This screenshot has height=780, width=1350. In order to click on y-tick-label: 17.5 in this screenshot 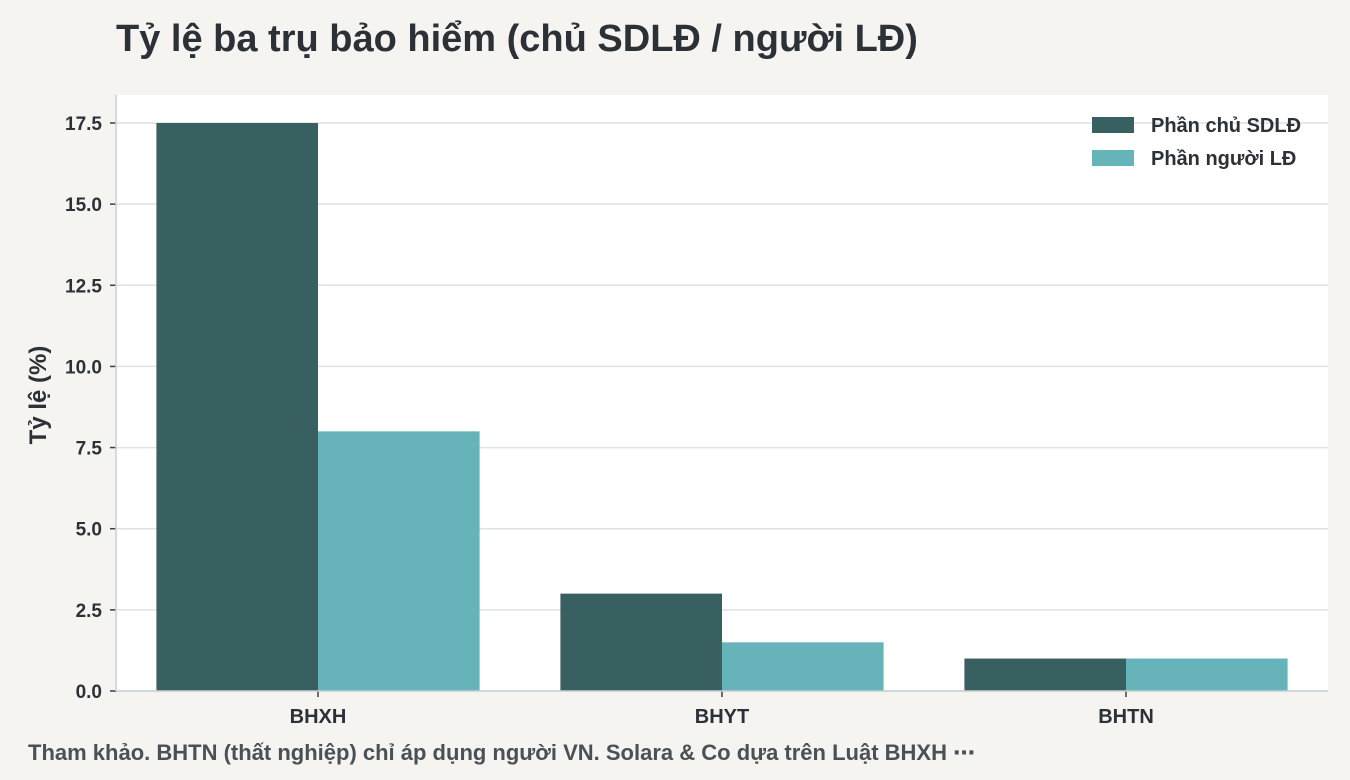, I will do `click(83, 124)`.